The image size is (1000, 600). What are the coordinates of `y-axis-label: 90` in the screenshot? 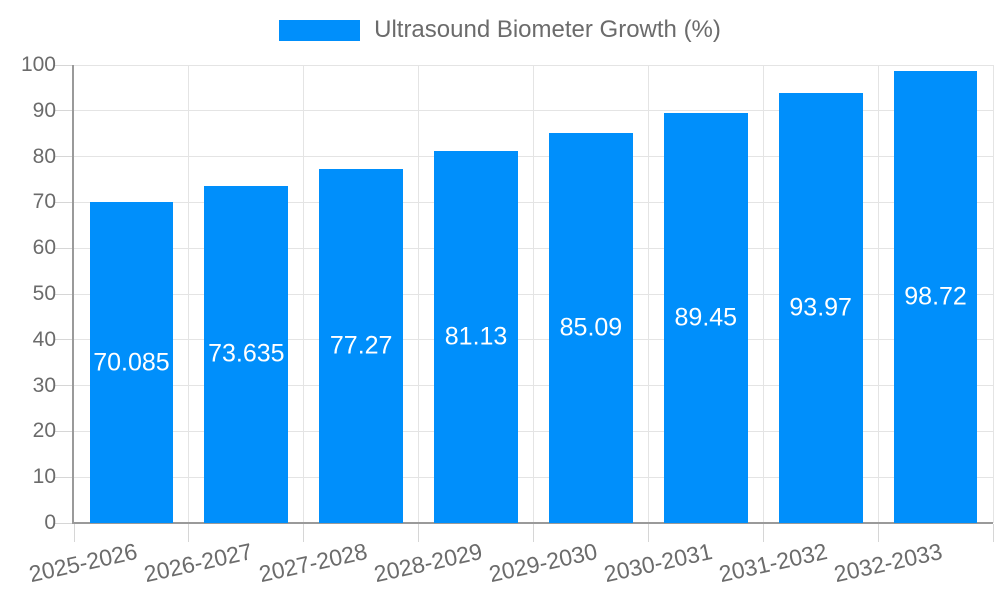 It's located at (44, 110).